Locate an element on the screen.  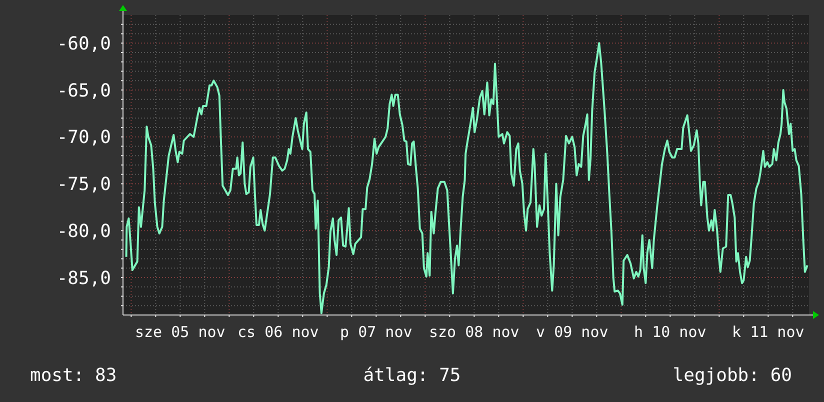
text: most: 83 is located at coordinates (73, 375).